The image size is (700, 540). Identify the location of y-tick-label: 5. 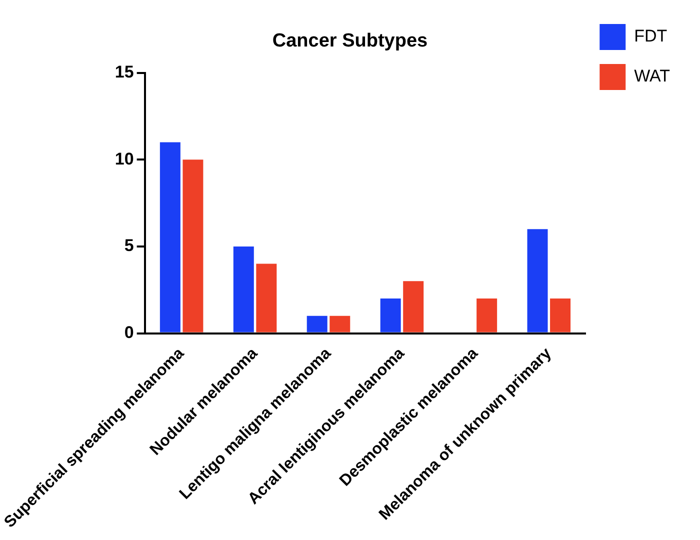
(129, 246).